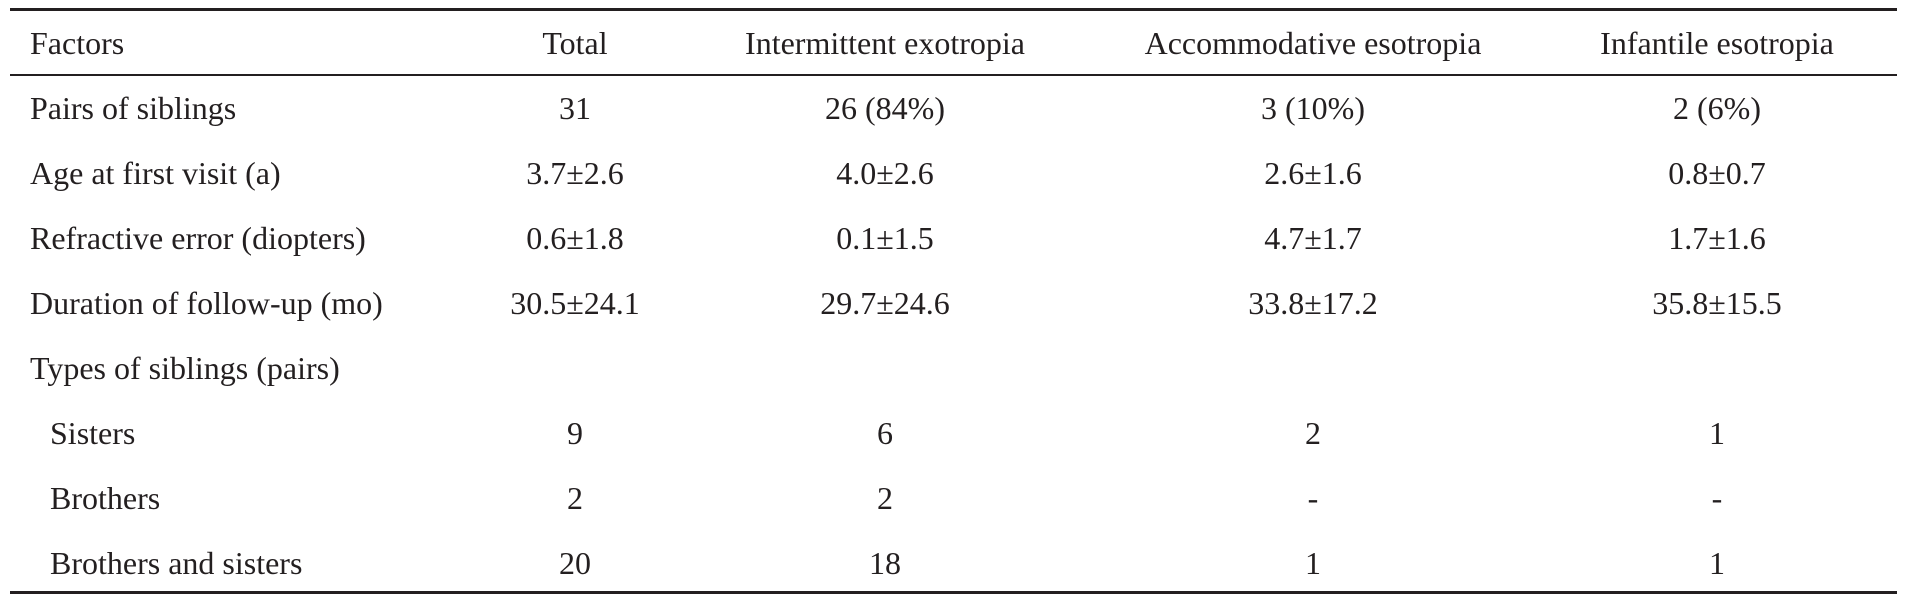  What do you see at coordinates (1313, 238) in the screenshot?
I see `cell: 4.7±1.7` at bounding box center [1313, 238].